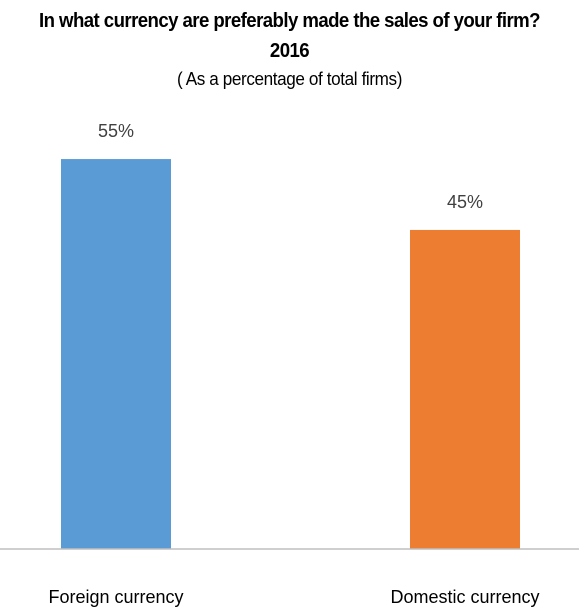  I want to click on data-label-domestic-currency: 45%, so click(465, 202).